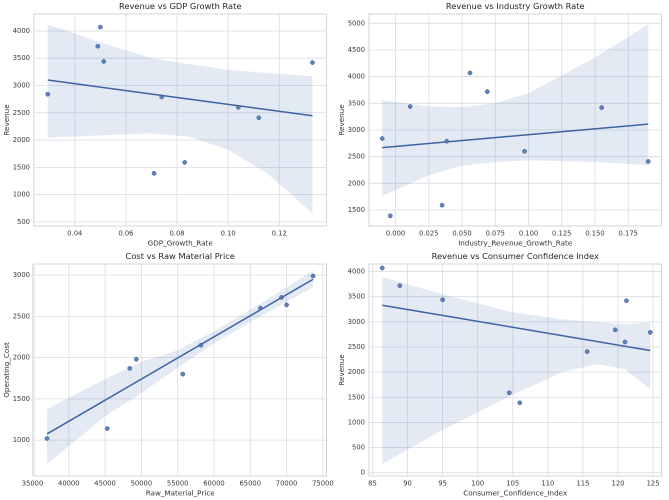  I want to click on x-axis-label: Industry_Revenue_Growth_Rate, so click(515, 242).